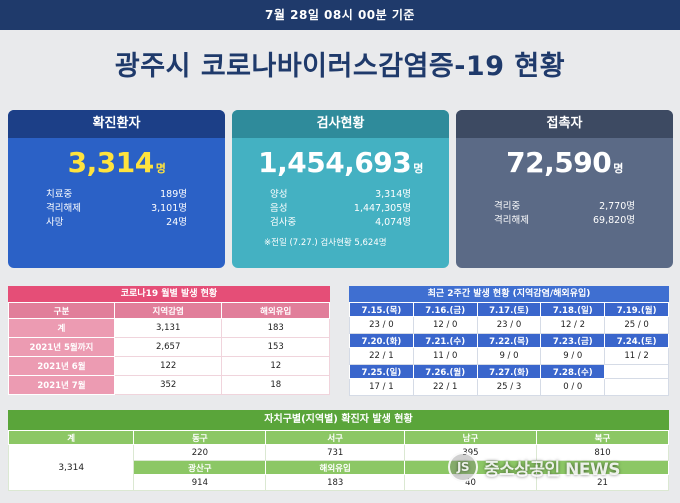 The height and width of the screenshot is (503, 680). I want to click on stat-row: 음성 1,447,305명, so click(340, 208).